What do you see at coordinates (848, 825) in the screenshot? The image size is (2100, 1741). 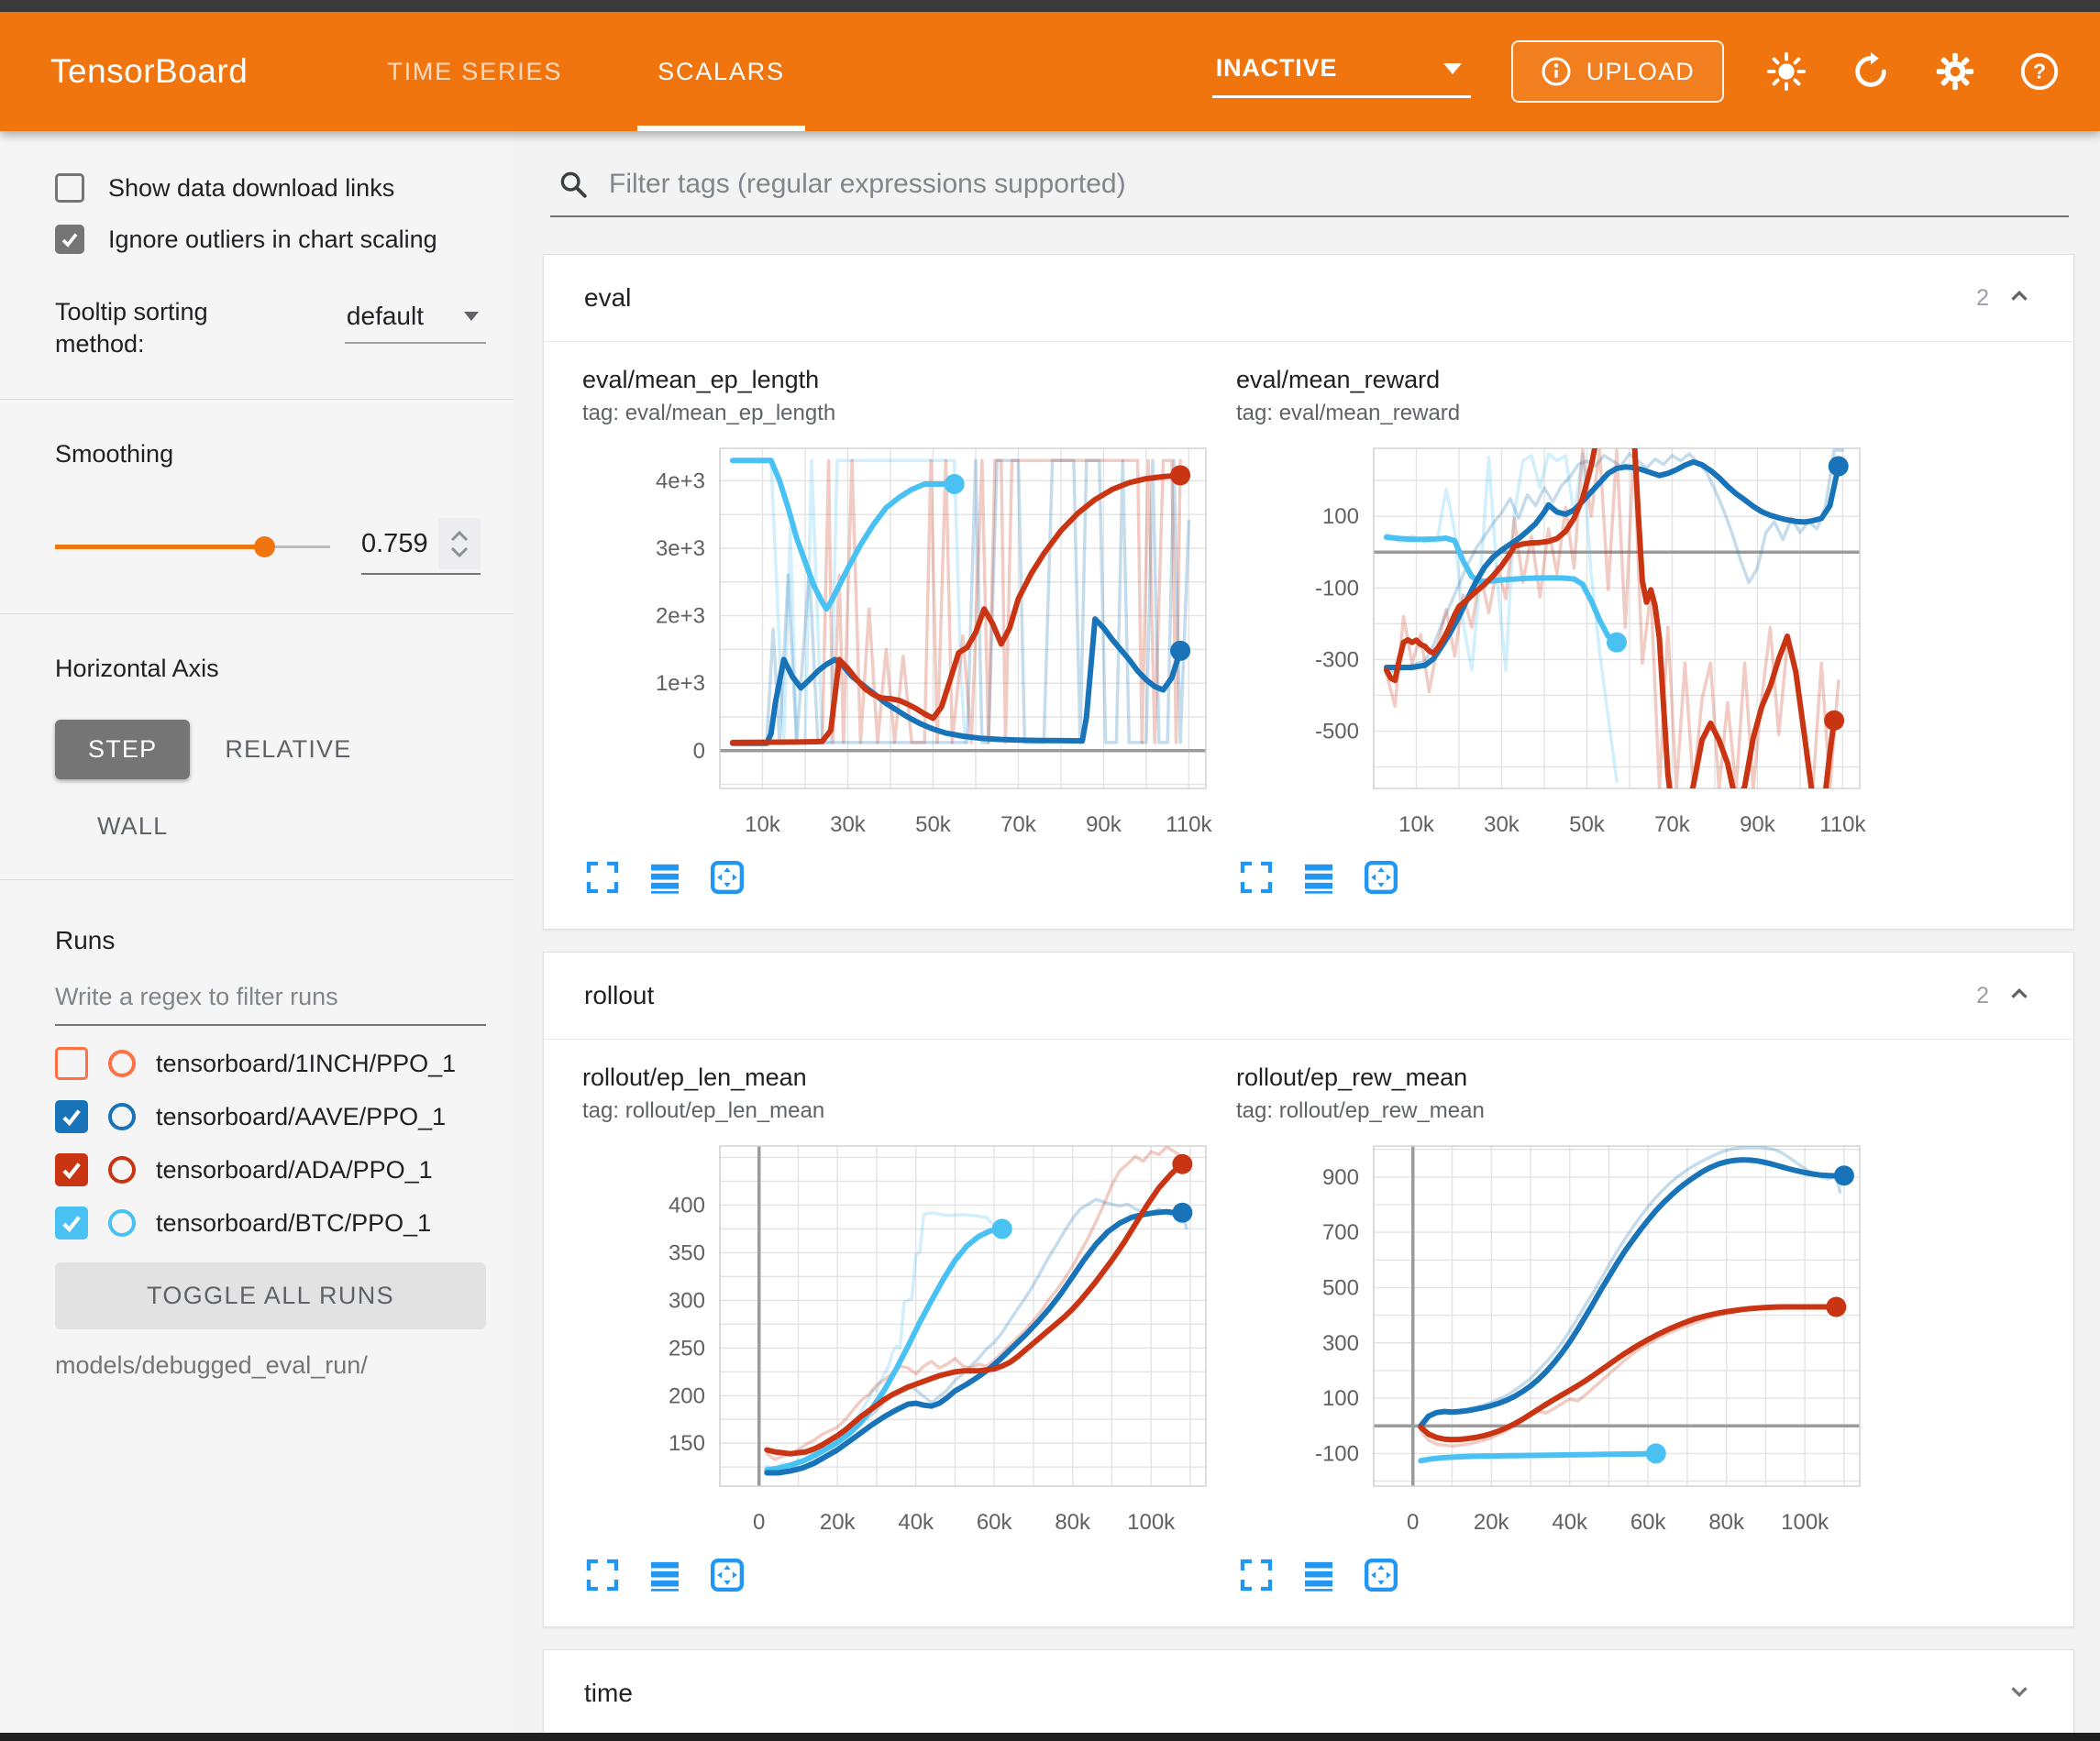 I see `x-tick-label: 30k` at bounding box center [848, 825].